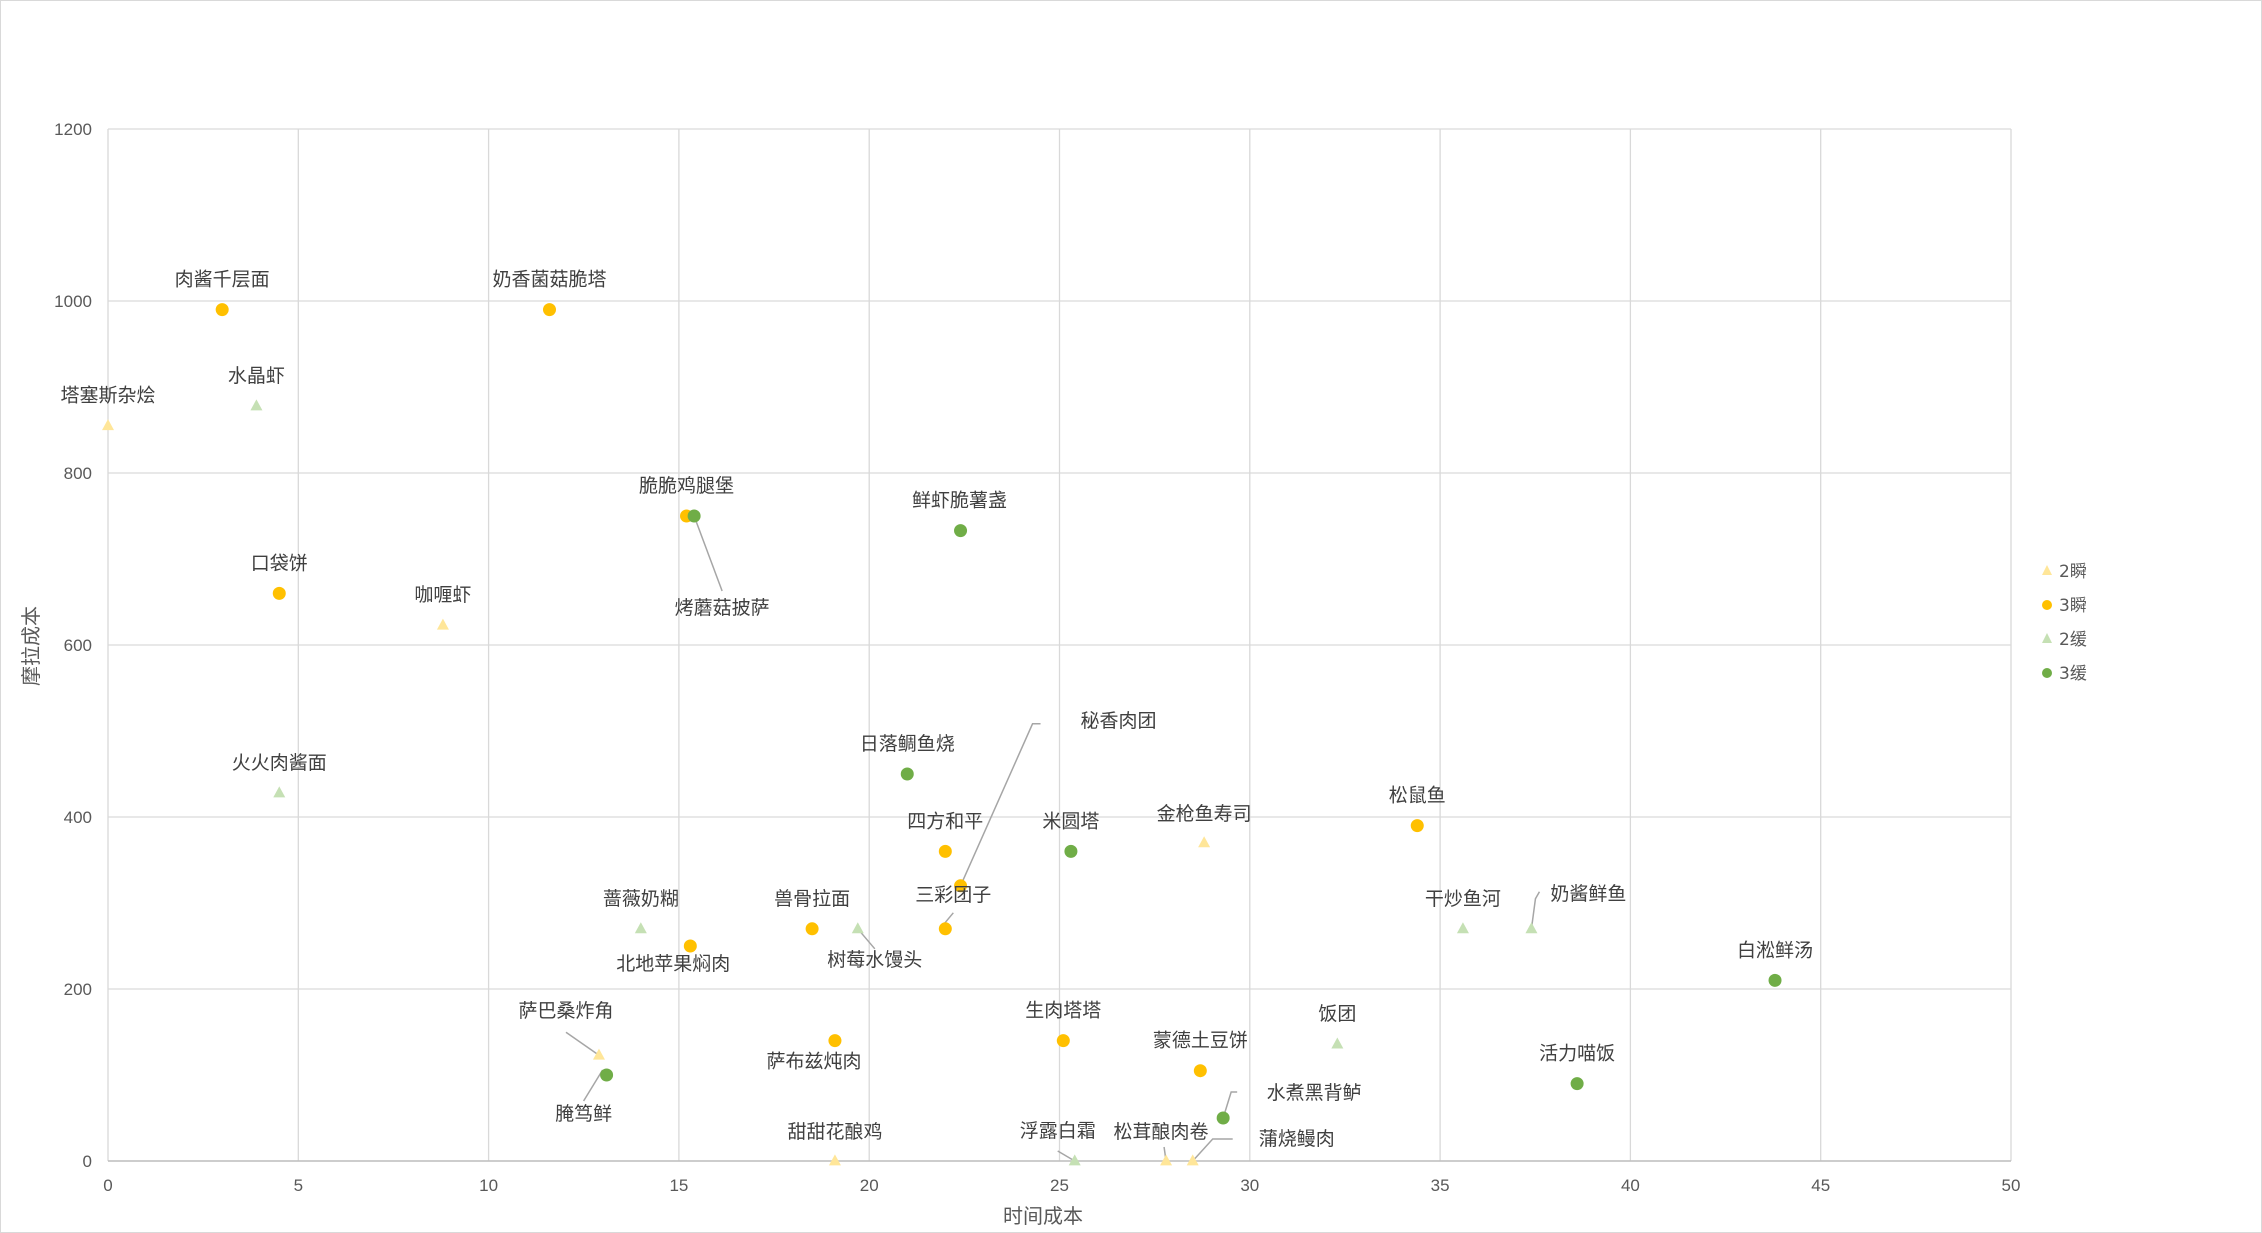  Describe the element at coordinates (107, 396) in the screenshot. I see `data-point-label: 塔塞斯杂烩` at that location.